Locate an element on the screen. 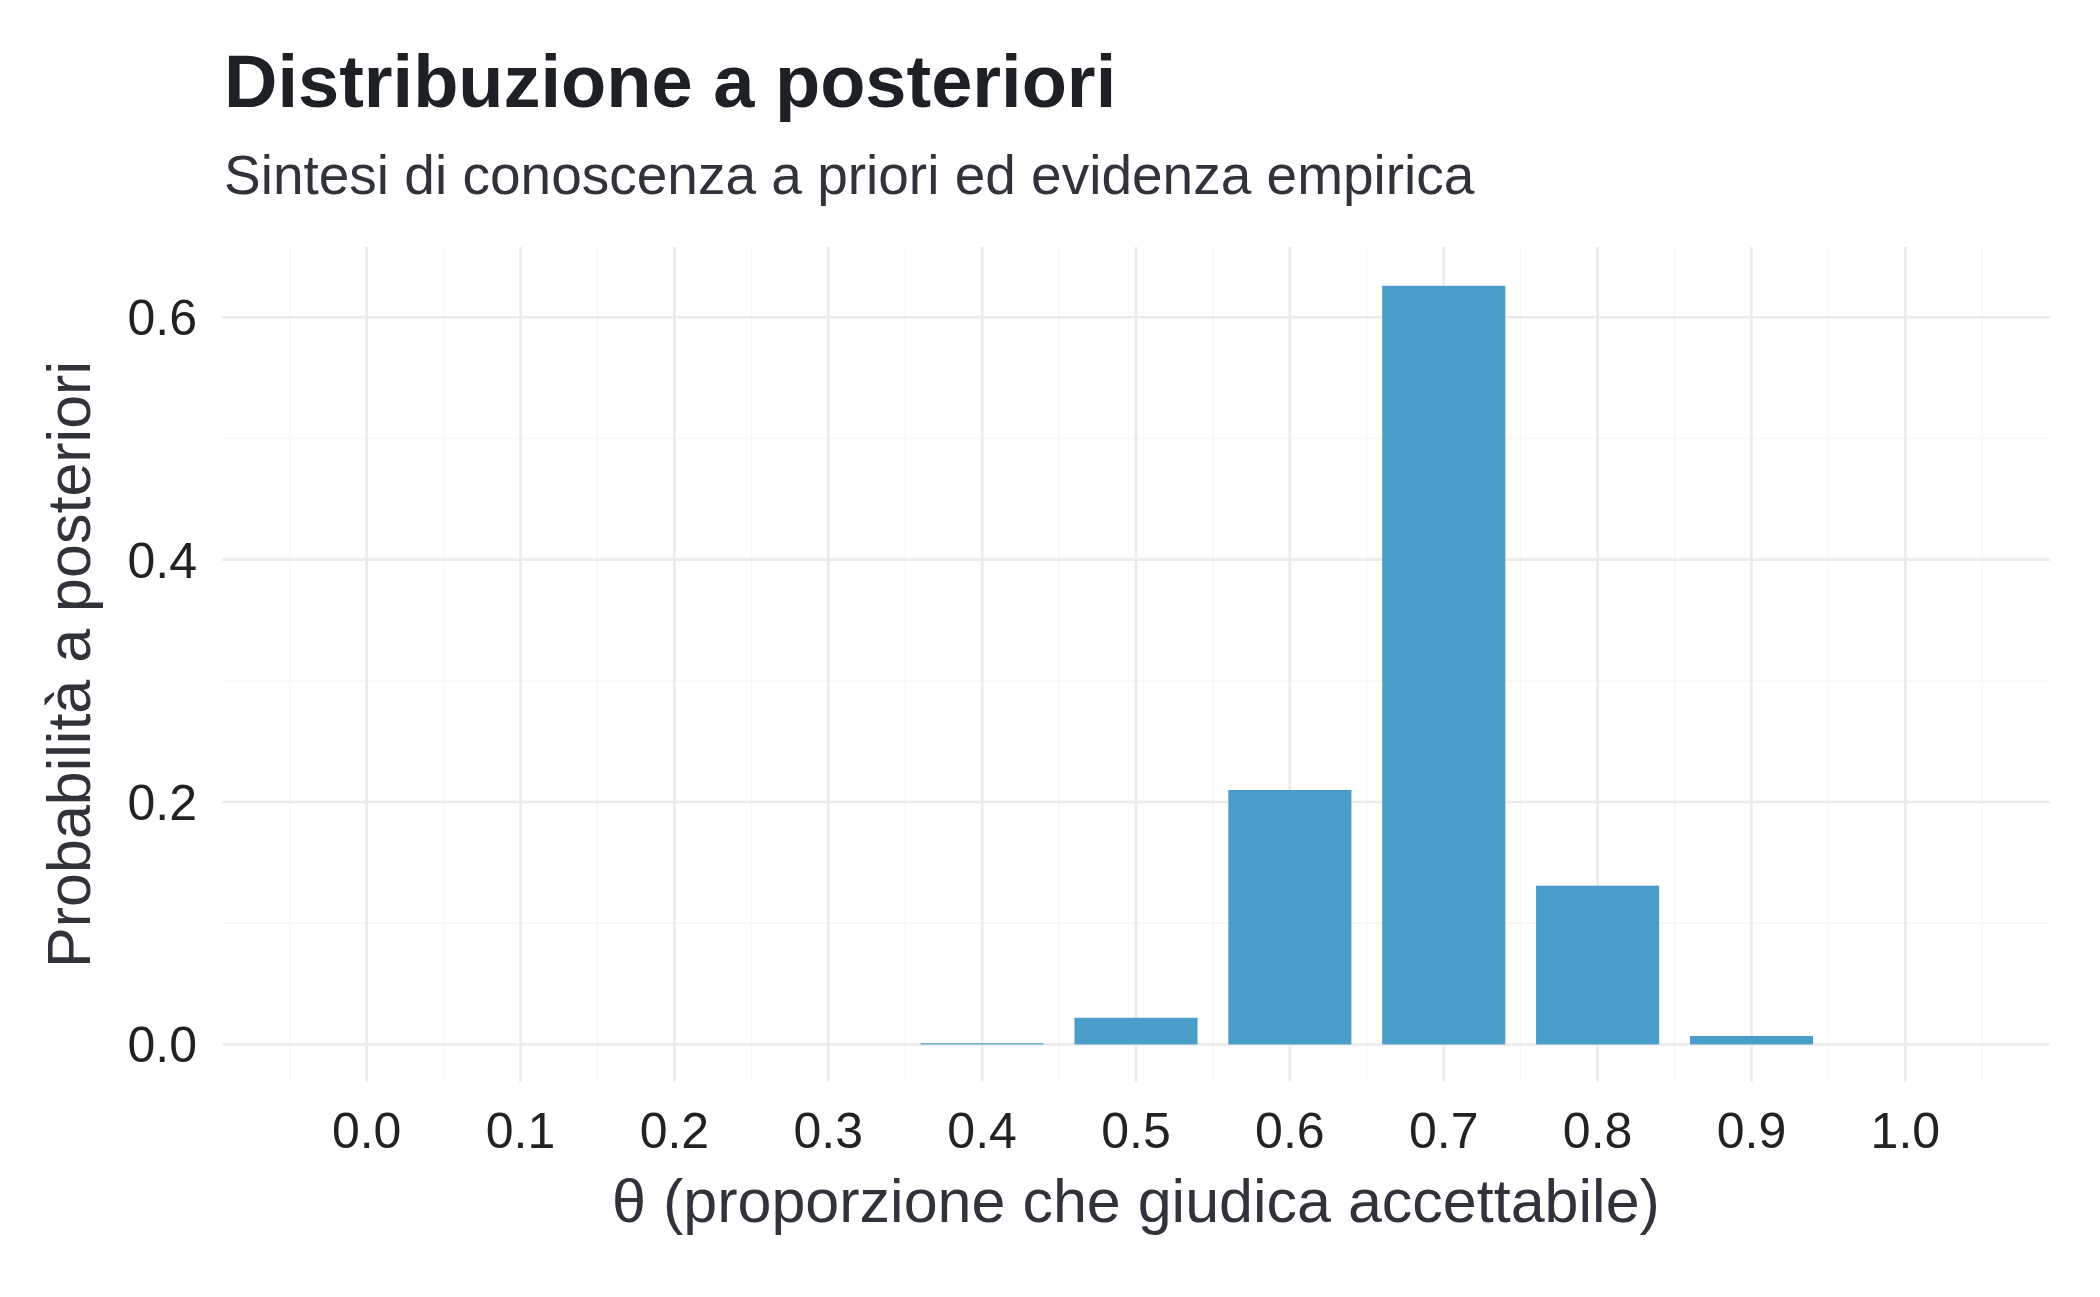  x-tick-label: 0.3 is located at coordinates (828, 1131).